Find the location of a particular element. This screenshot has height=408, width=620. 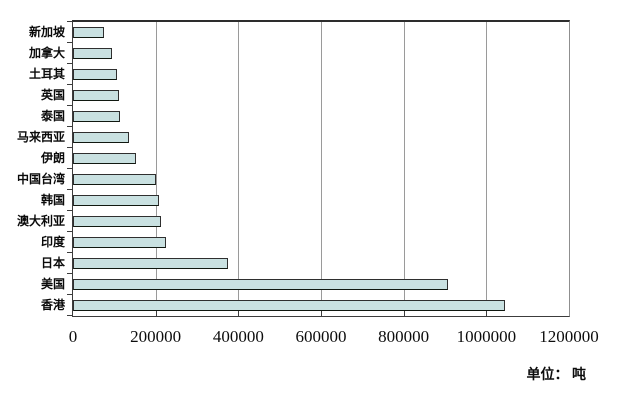

x-axis-label: 200000 is located at coordinates (156, 336).